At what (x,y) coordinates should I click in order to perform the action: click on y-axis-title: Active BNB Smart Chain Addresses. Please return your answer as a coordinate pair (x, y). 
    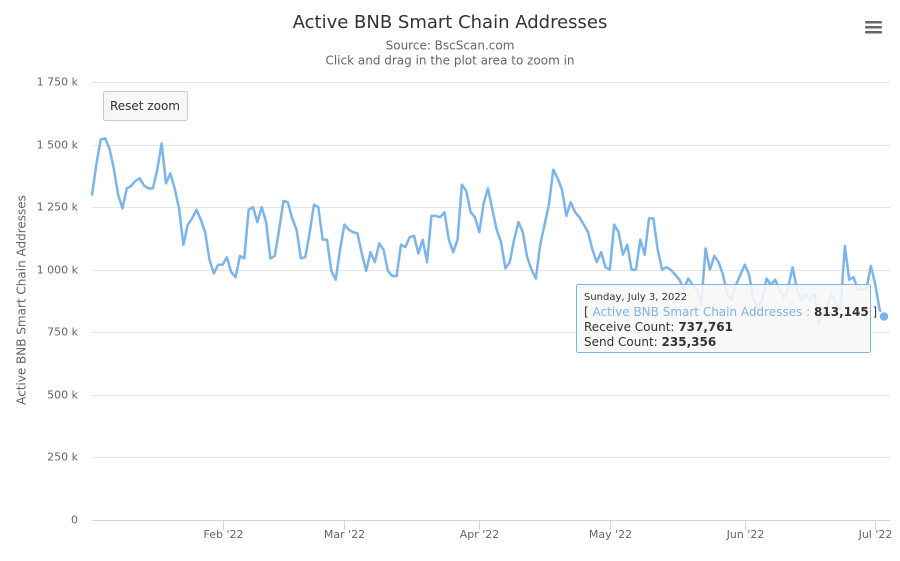
    Looking at the image, I should click on (22, 300).